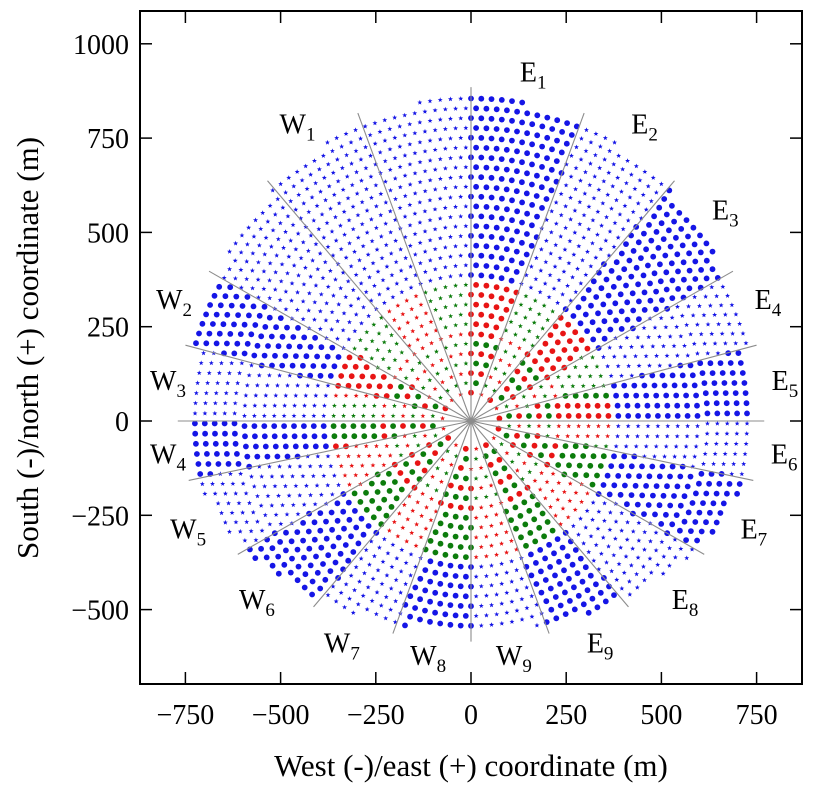  Describe the element at coordinates (414, 267) in the screenshot. I see `sector-boundary-line` at that location.